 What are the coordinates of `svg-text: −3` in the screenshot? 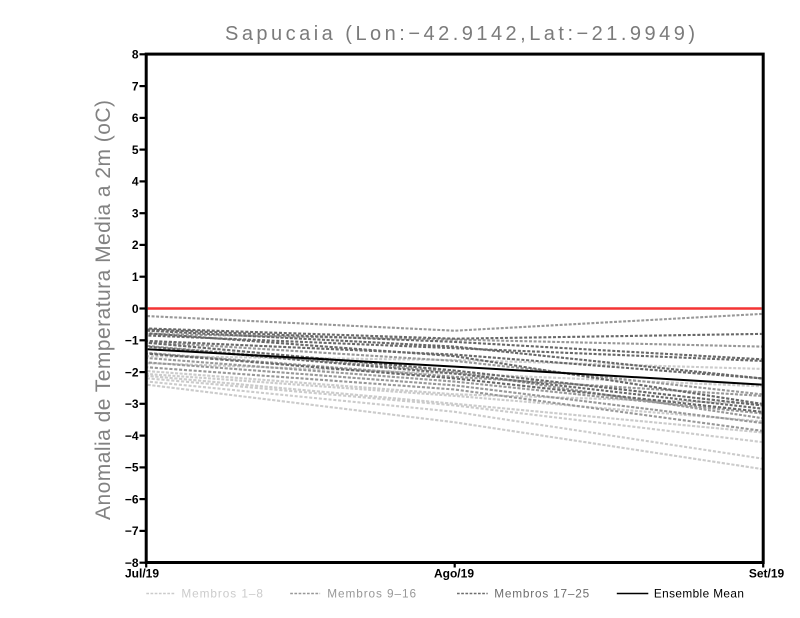 It's located at (132, 404).